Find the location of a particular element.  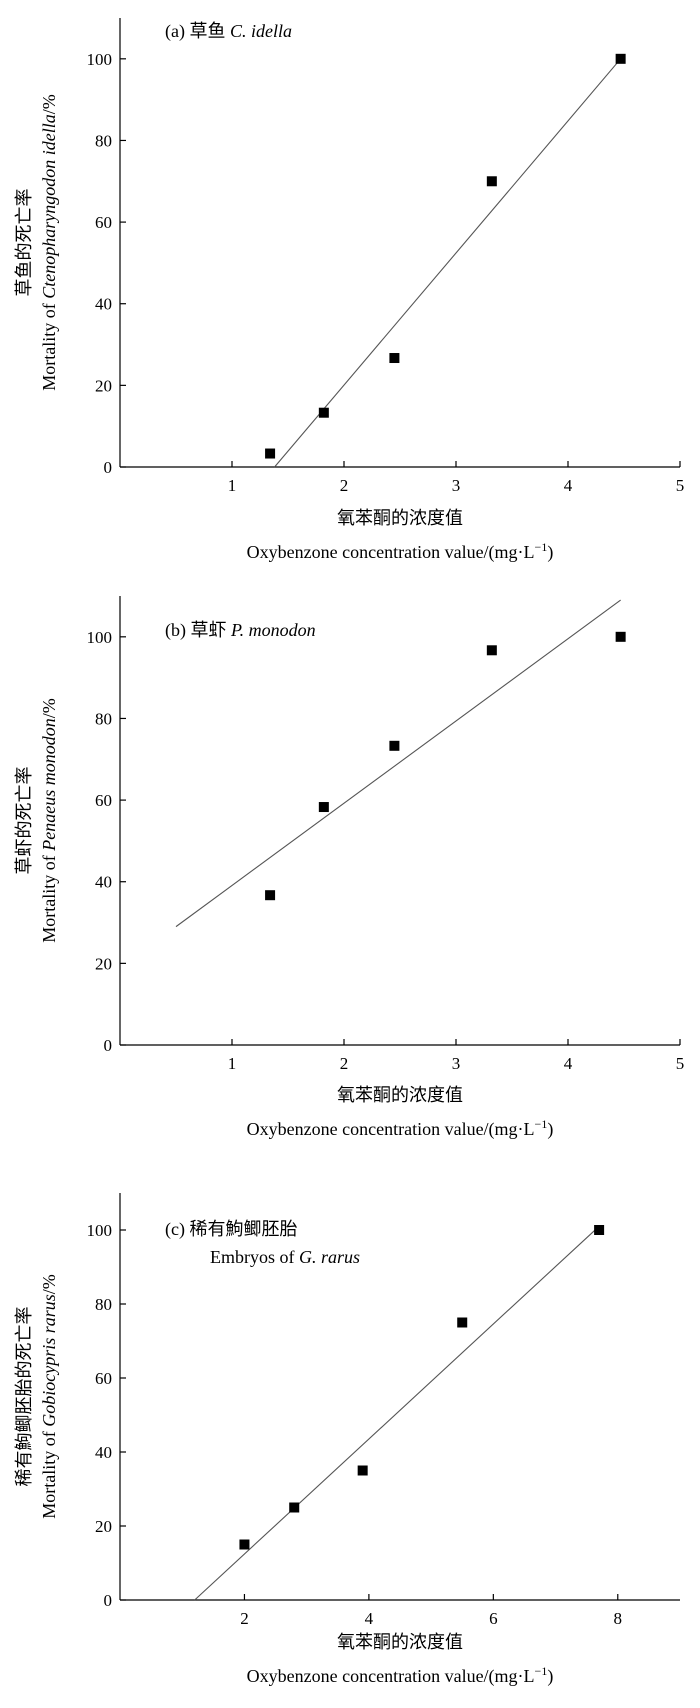

x-tick-label: 8 is located at coordinates (618, 1618).